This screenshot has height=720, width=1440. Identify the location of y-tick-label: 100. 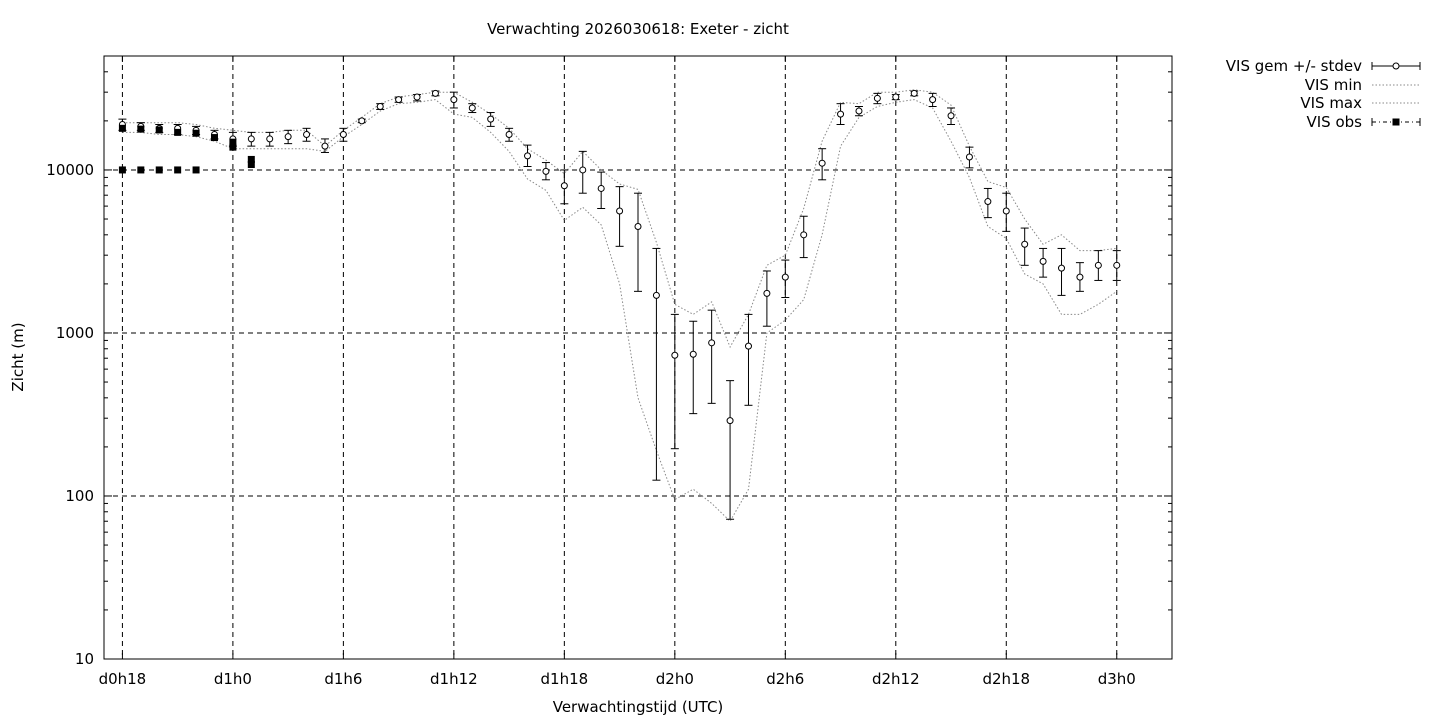
(79, 496).